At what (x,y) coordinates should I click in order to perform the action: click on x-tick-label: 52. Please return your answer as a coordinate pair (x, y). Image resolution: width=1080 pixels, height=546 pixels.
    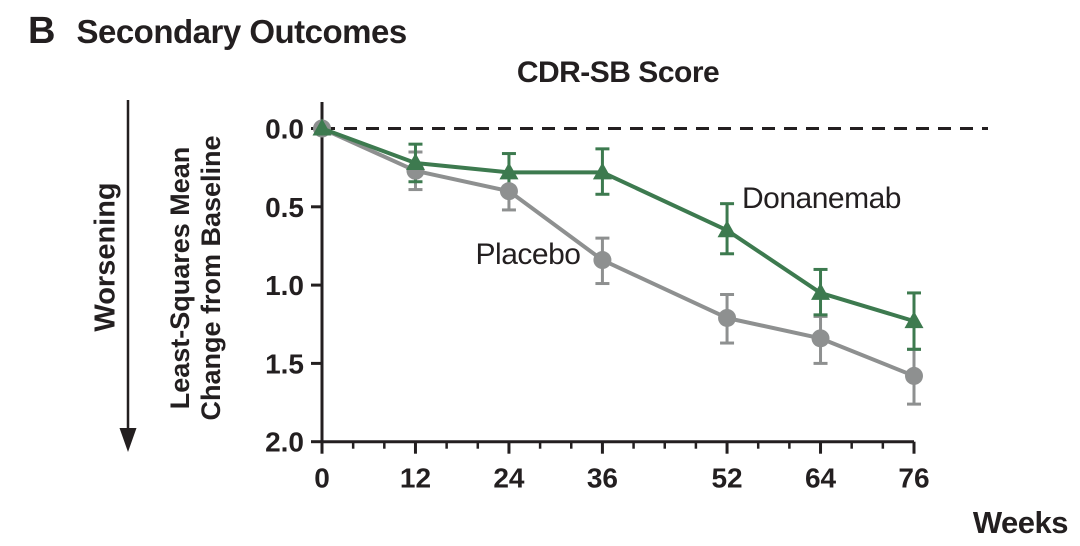
    Looking at the image, I should click on (726, 478).